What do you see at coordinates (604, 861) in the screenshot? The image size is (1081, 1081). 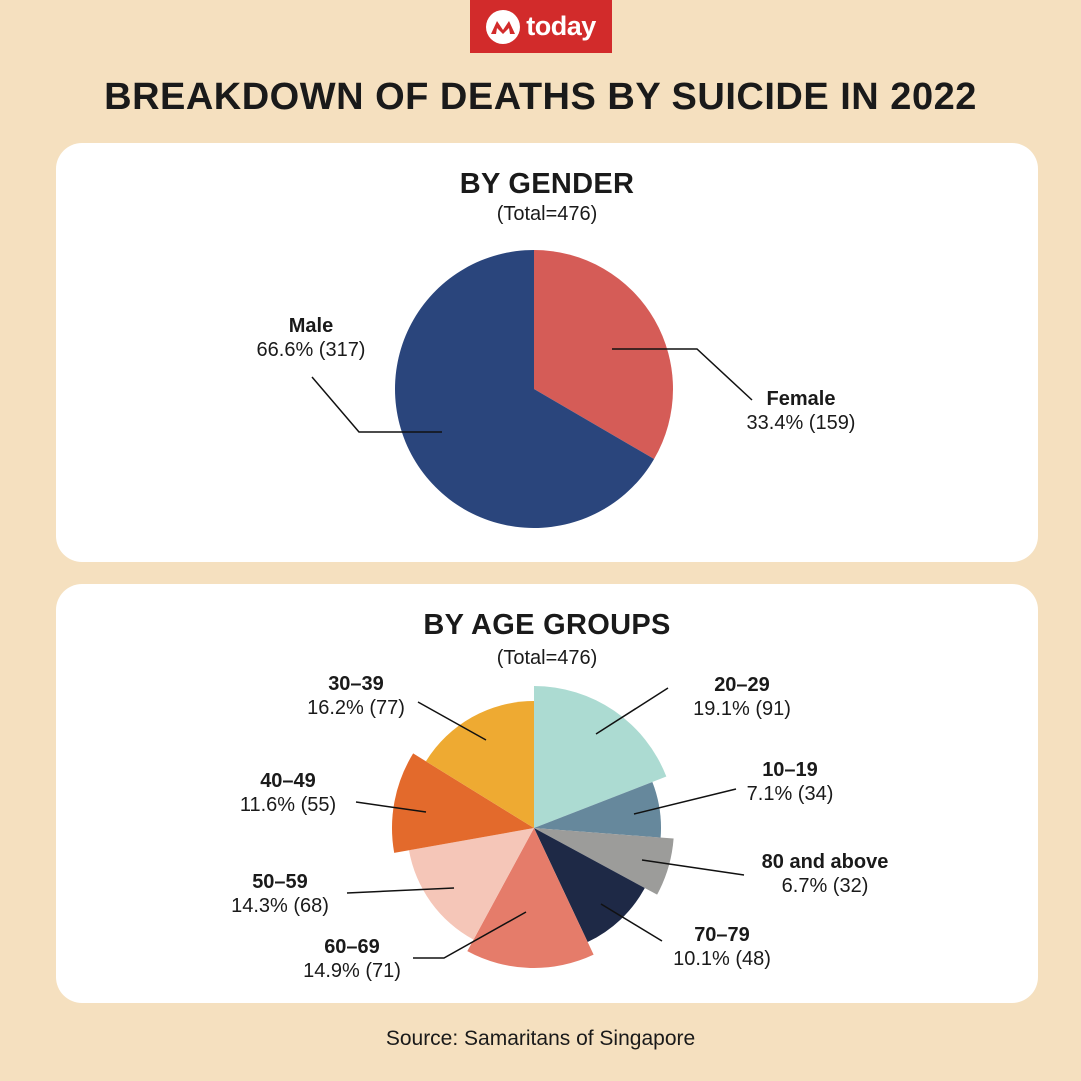 I see `pie-slice-80-and-above` at bounding box center [604, 861].